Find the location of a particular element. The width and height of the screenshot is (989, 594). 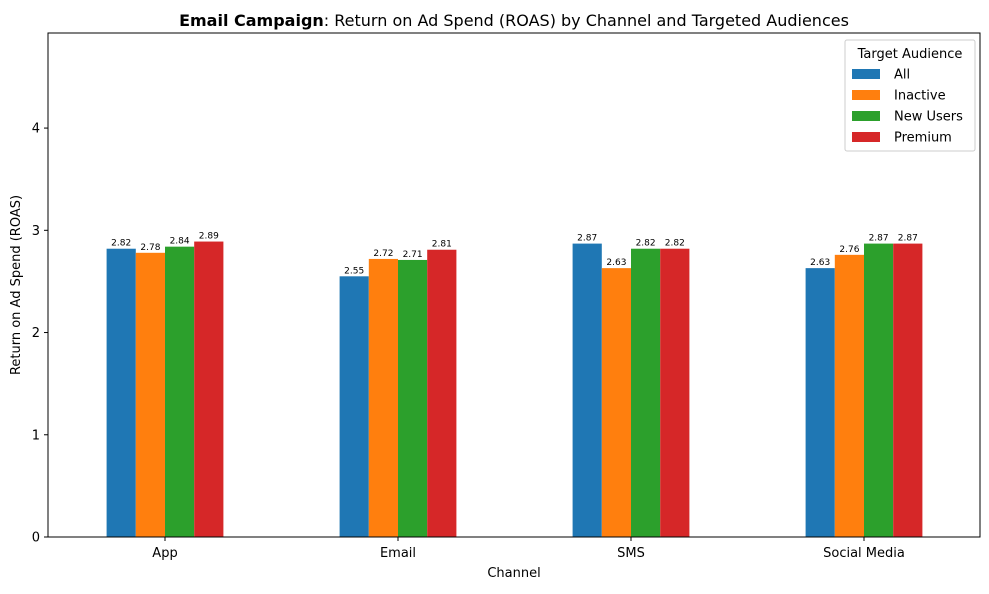

legend-frame is located at coordinates (910, 95).